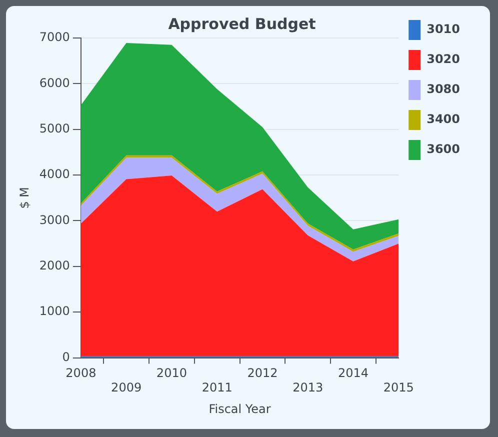  Describe the element at coordinates (171, 373) in the screenshot. I see `x-tick-label: 2010` at that location.